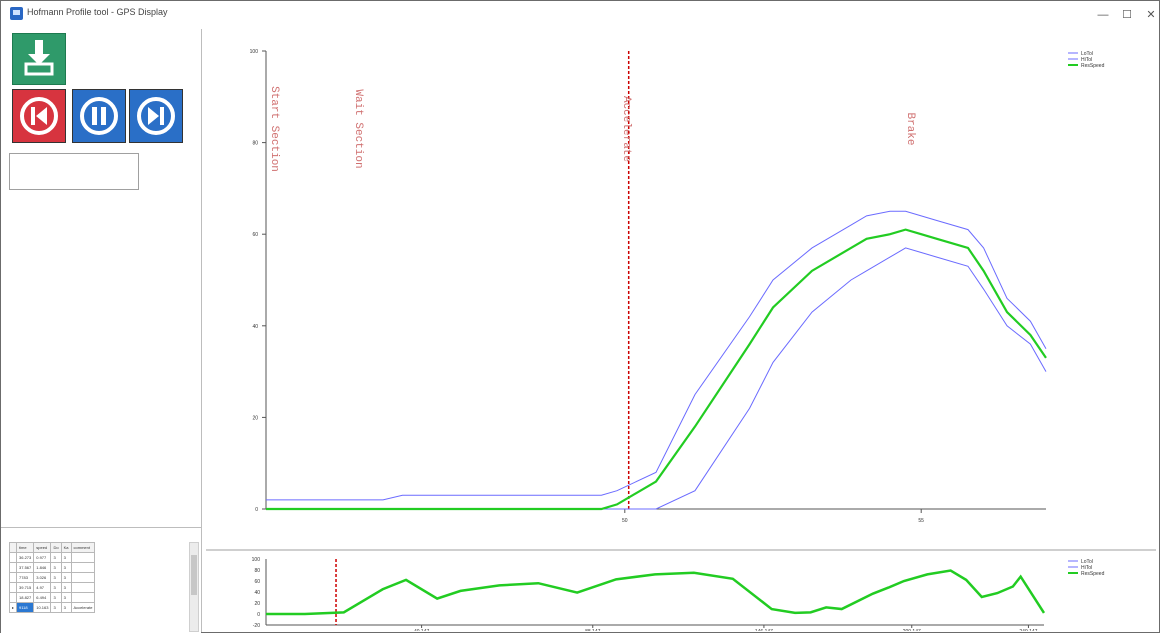  Describe the element at coordinates (16, 13) in the screenshot. I see `app-icon` at that location.